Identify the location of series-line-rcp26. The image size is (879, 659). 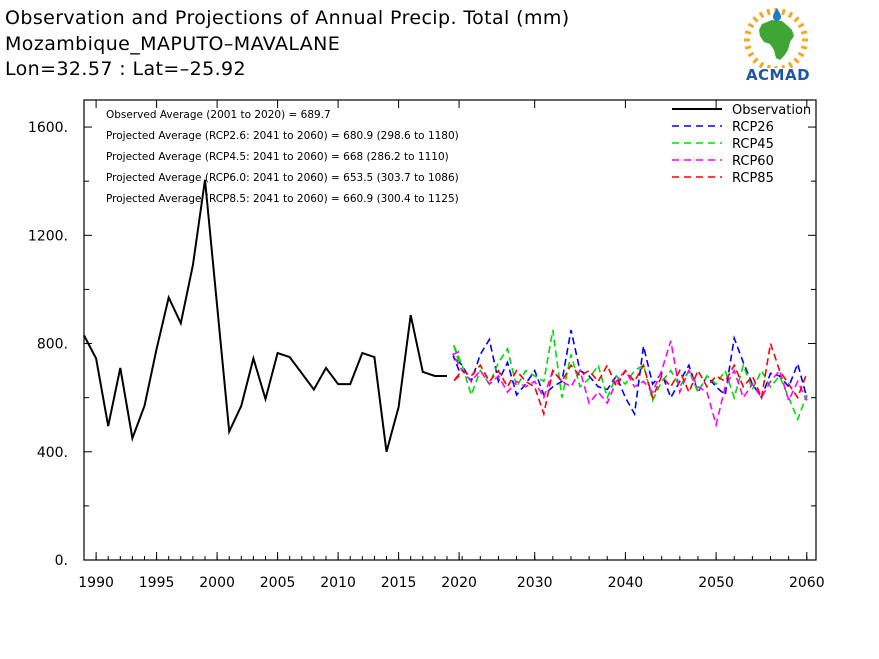
(630, 373).